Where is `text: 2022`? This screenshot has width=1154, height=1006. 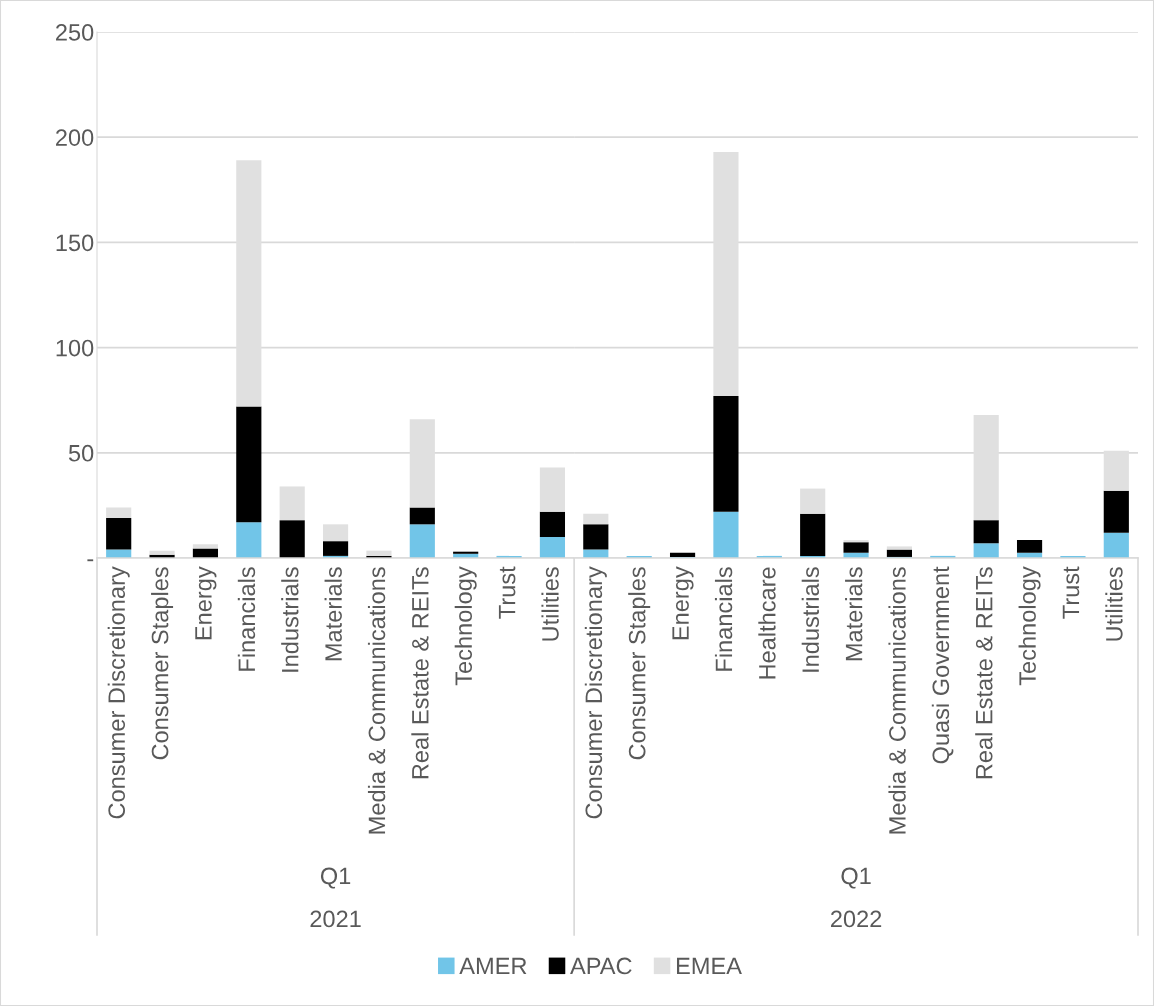
text: 2022 is located at coordinates (856, 919).